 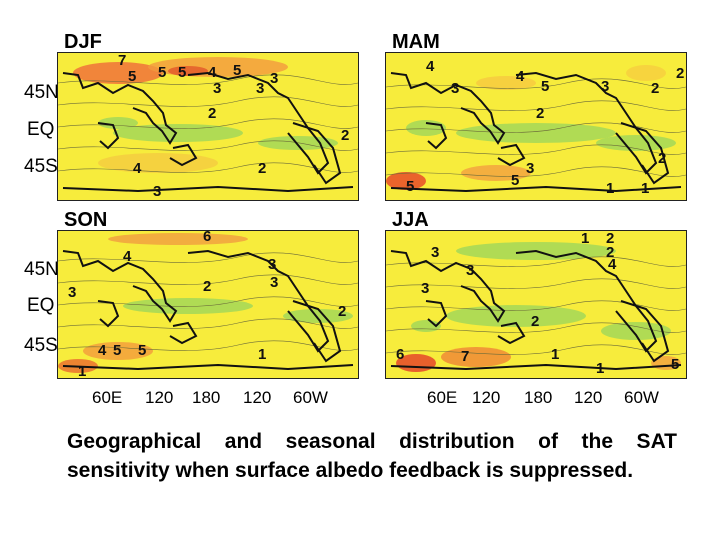 What do you see at coordinates (86, 220) in the screenshot?
I see `panel-title-son: SON` at bounding box center [86, 220].